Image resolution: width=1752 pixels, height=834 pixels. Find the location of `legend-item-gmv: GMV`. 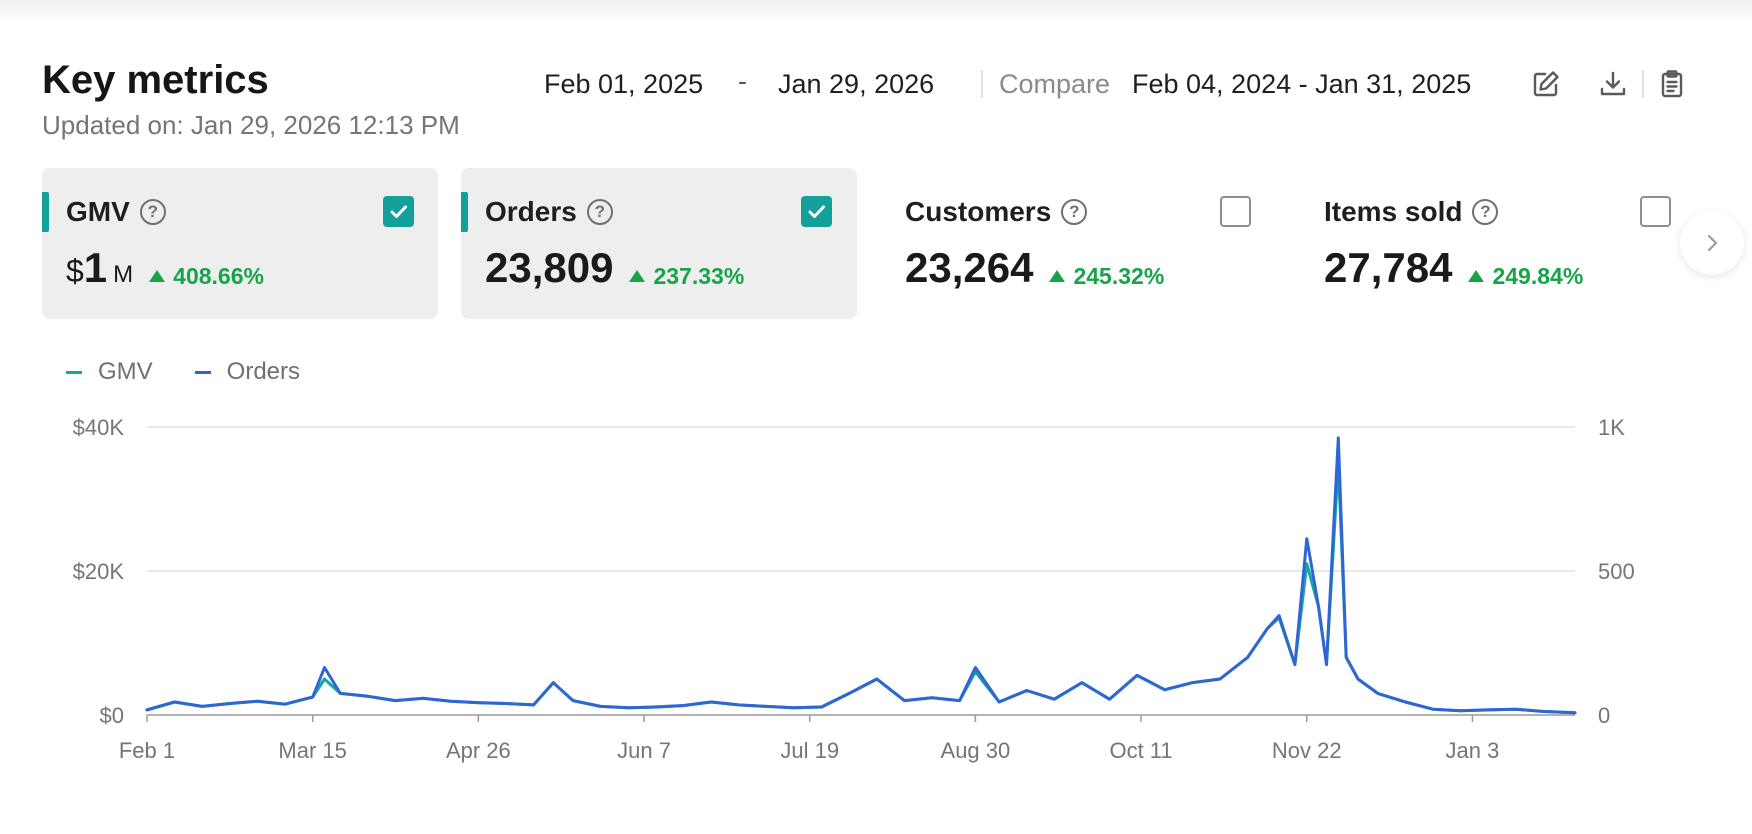

legend-item-gmv: GMV is located at coordinates (109, 372).